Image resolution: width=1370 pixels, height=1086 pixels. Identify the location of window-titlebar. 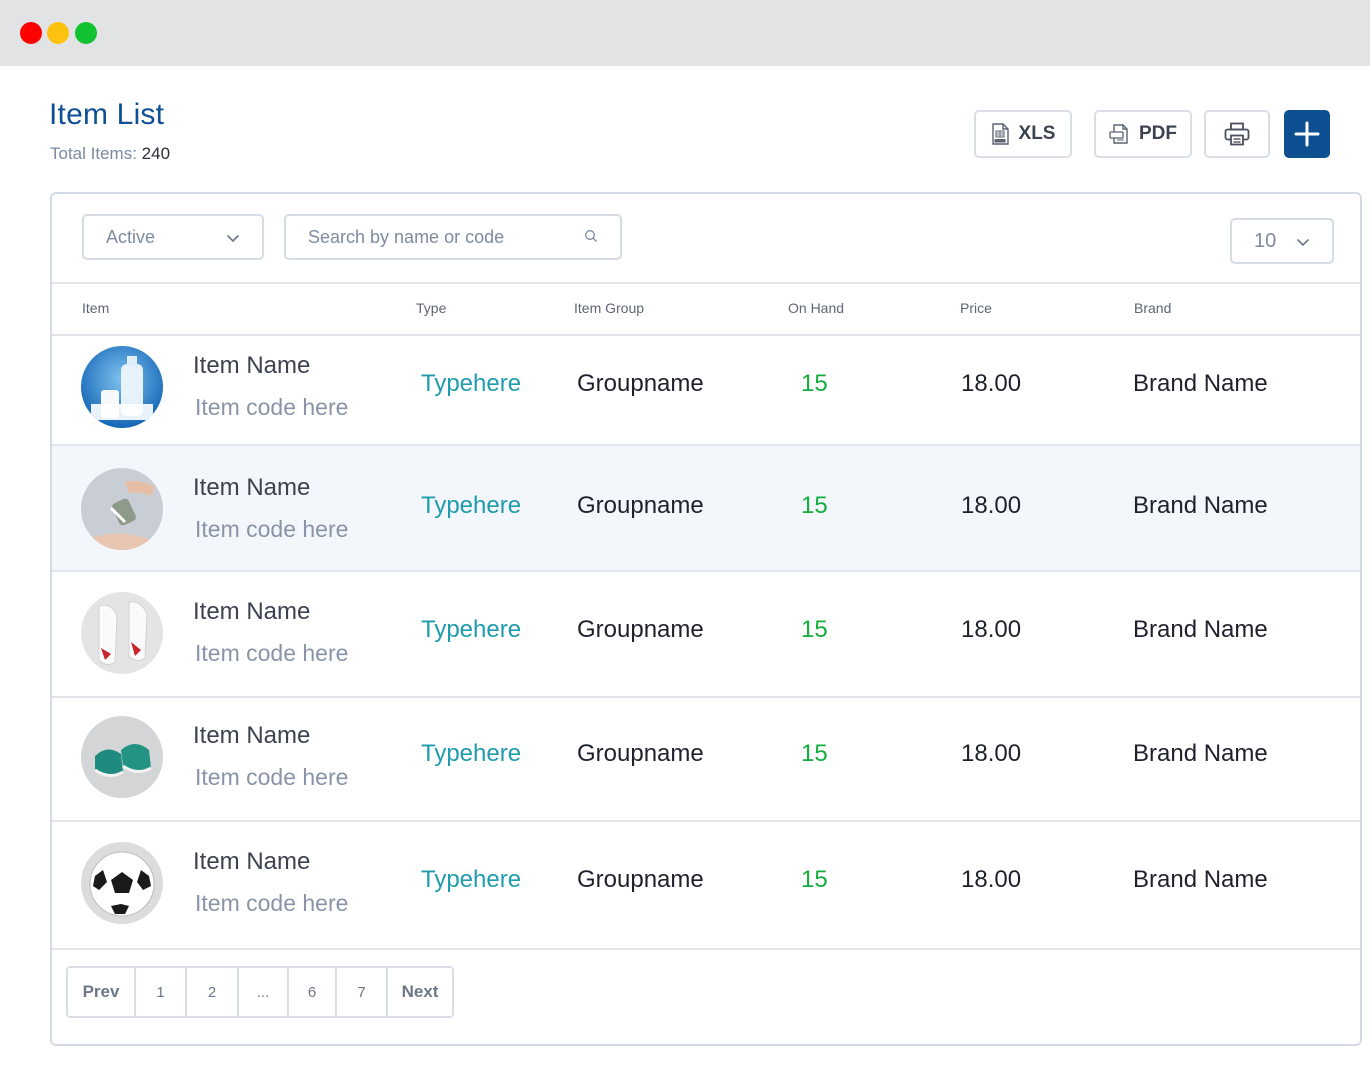
(685, 33).